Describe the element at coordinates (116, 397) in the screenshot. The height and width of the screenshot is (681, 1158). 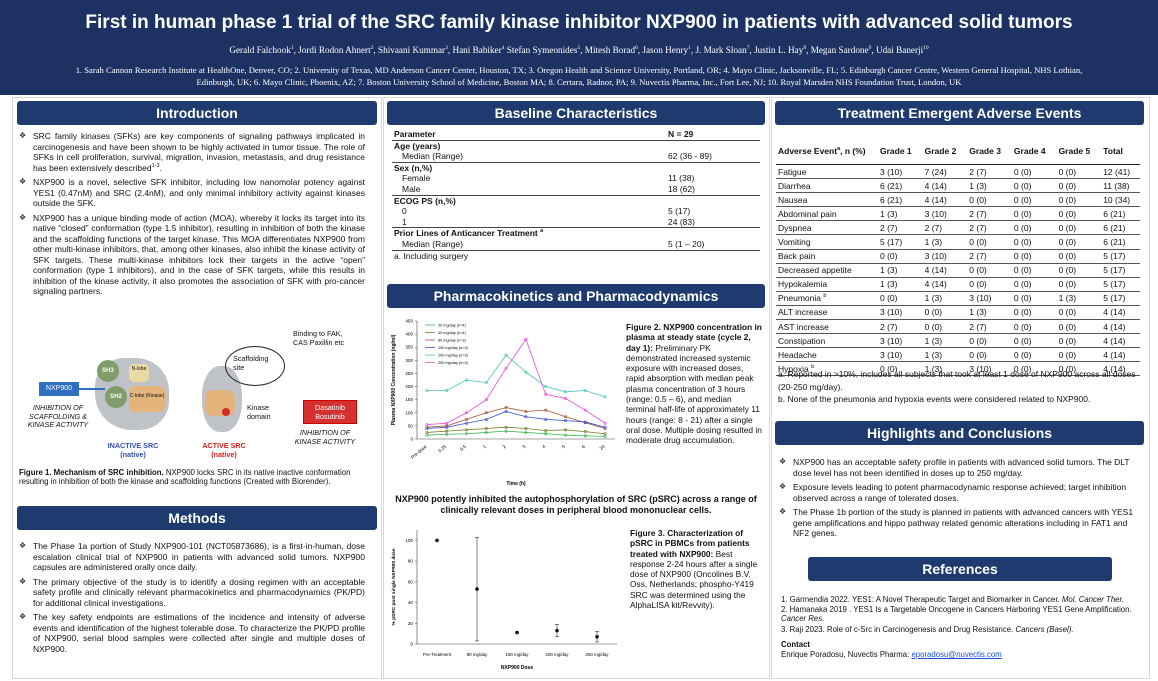
I see `sh2: SH2` at that location.